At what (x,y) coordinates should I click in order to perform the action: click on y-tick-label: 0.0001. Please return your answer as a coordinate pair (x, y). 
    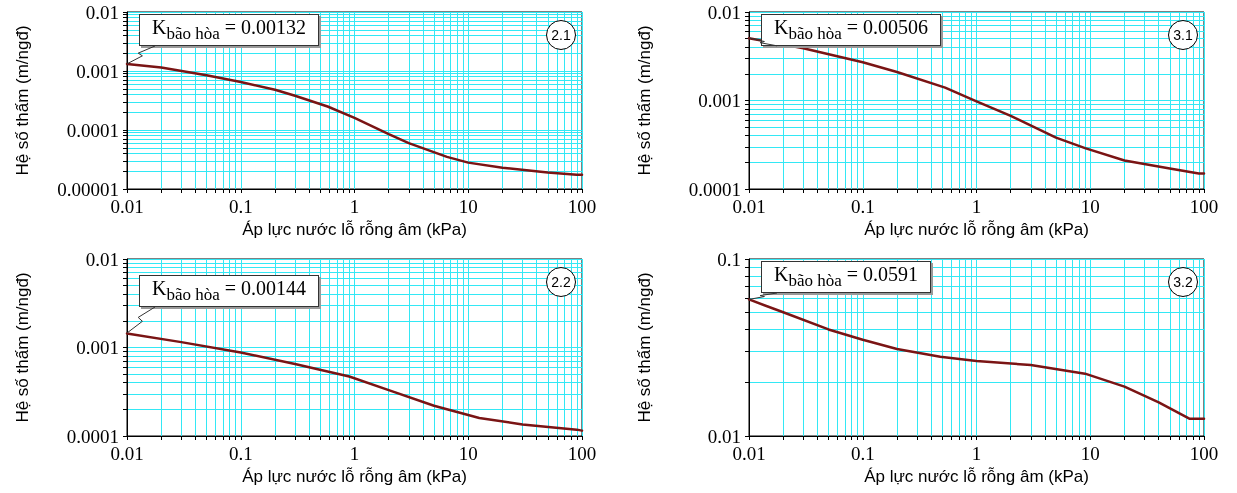
    Looking at the image, I should click on (92, 130).